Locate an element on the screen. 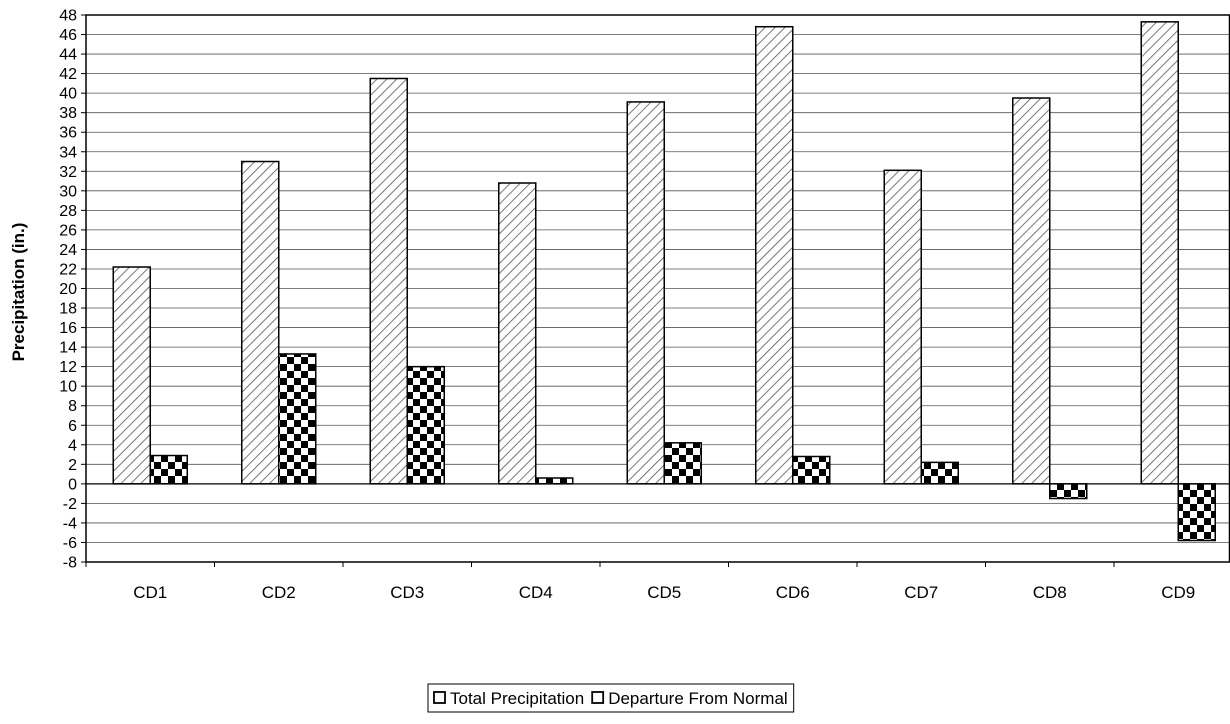 Image resolution: width=1230 pixels, height=724 pixels. legend-entry: Total Precipitation is located at coordinates (517, 698).